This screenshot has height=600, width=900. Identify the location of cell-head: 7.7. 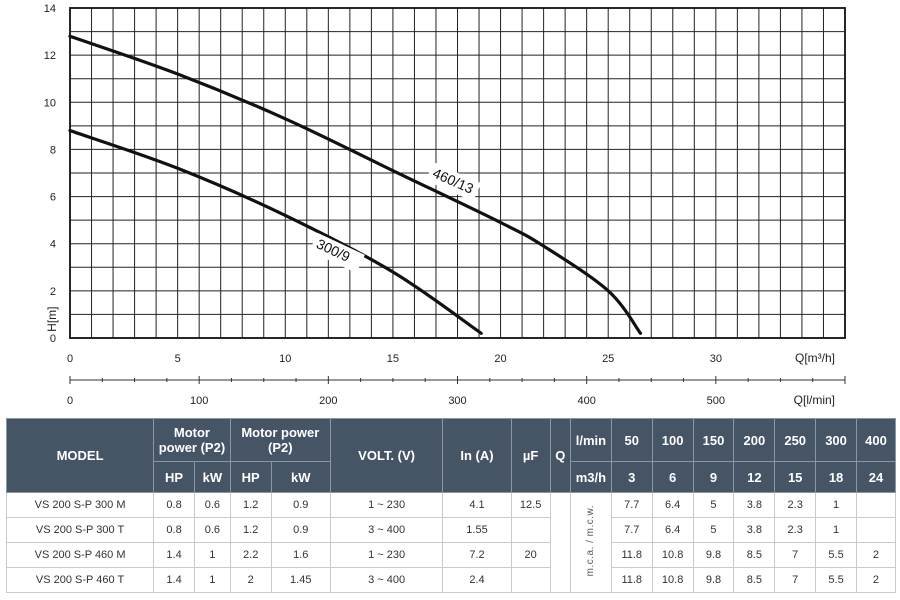
(631, 505).